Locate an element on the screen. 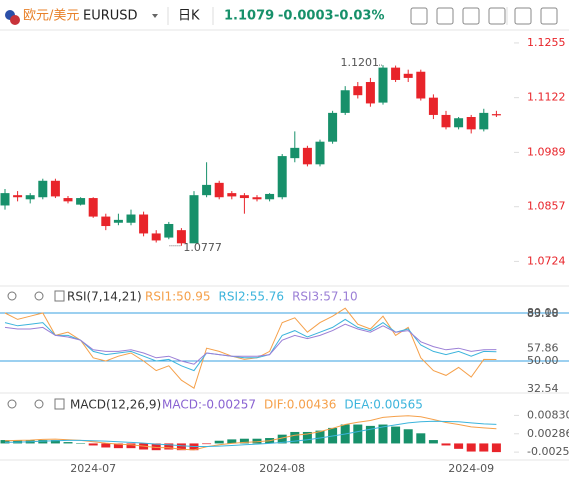 The height and width of the screenshot is (479, 569). low-annotation: 1.0777 is located at coordinates (202, 247).